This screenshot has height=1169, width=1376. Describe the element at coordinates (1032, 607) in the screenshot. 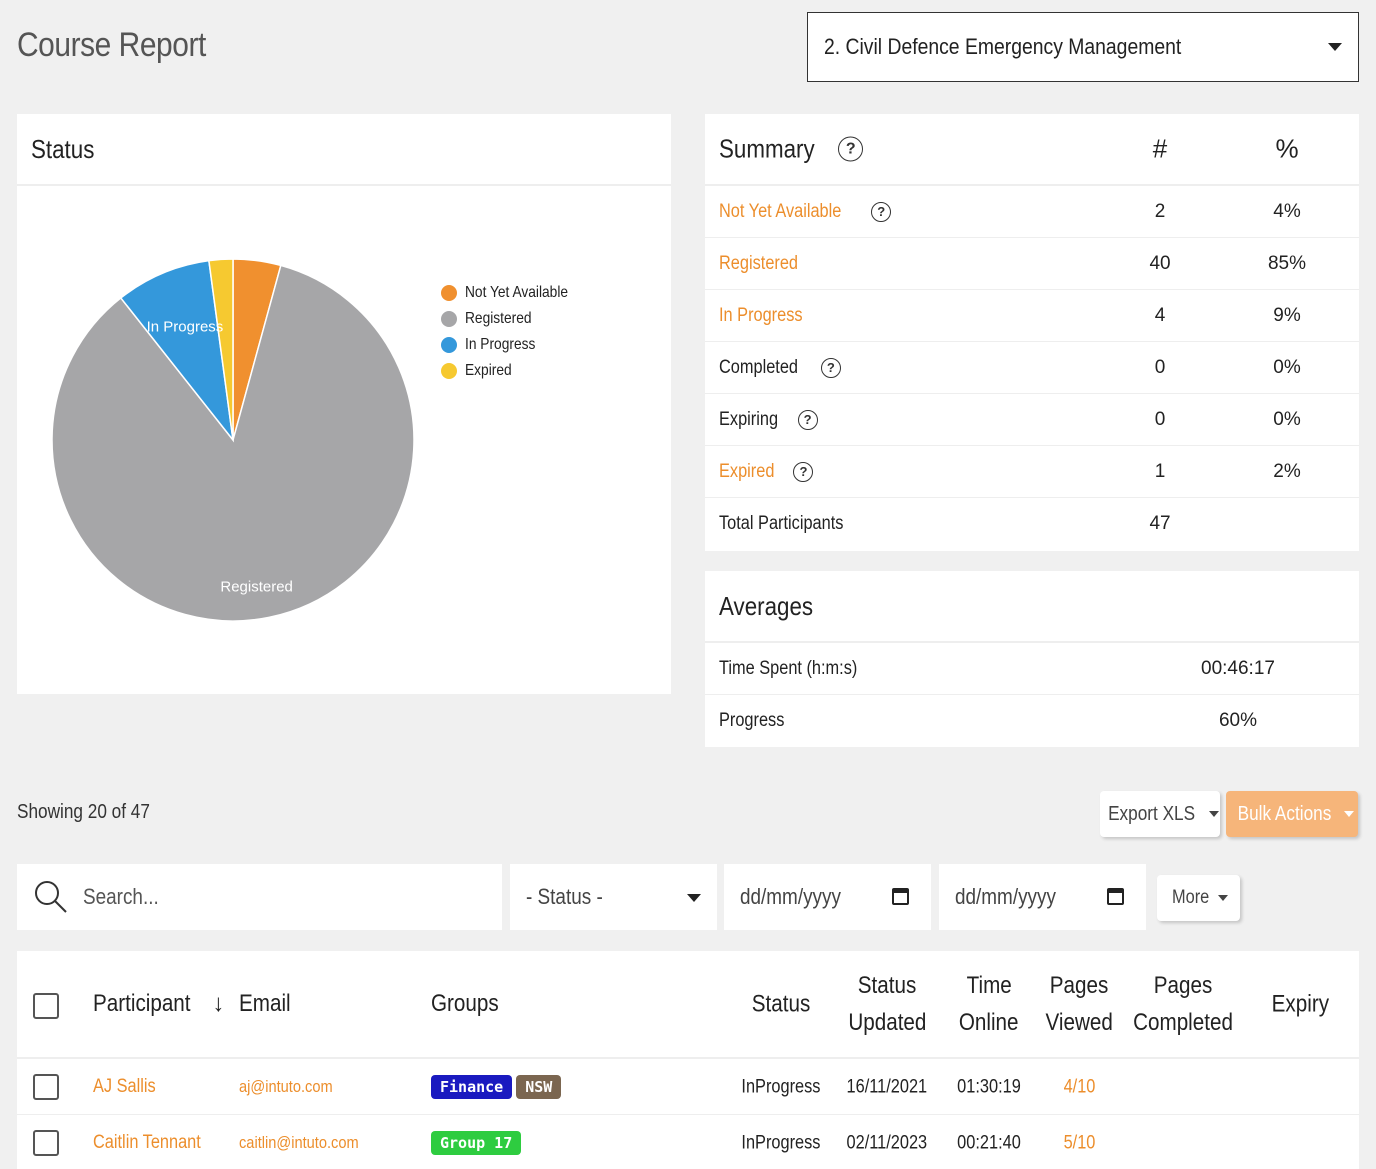

I see `averages-header: Averages` at that location.